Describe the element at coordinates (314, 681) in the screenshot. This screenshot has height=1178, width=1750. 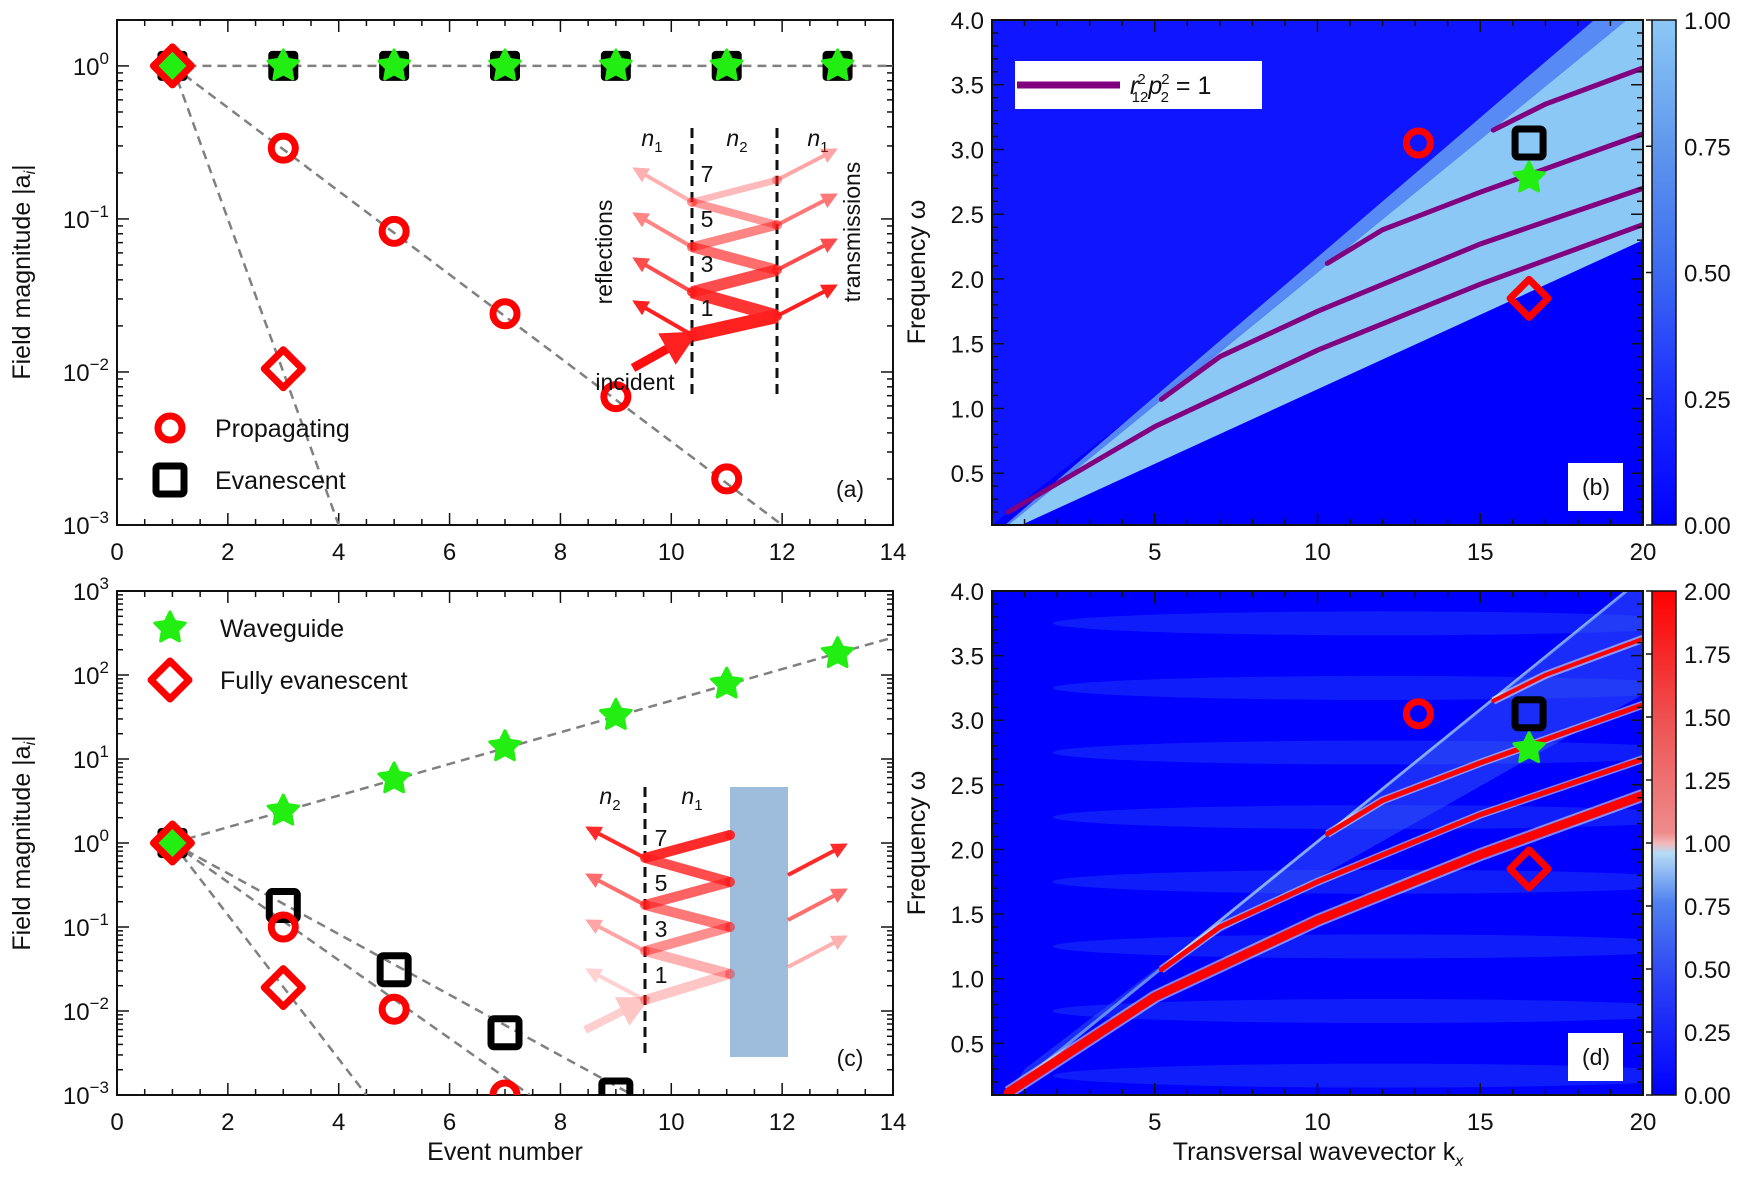
I see `legend-label: Fully evanescent` at that location.